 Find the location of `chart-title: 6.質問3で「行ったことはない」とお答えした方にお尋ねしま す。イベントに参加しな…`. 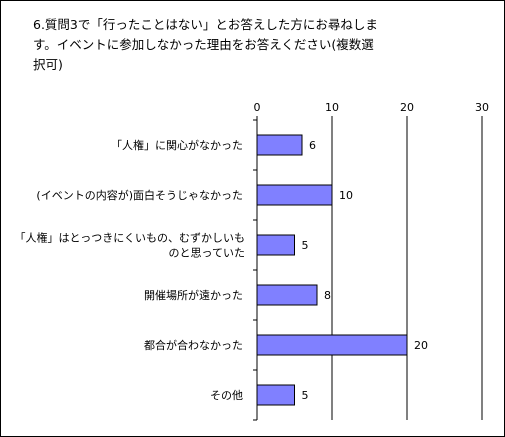

chart-title: 6.質問3で「行ったことはない」とお答えした方にお尋ねしま す。イベントに参加しな… is located at coordinates (258, 45).